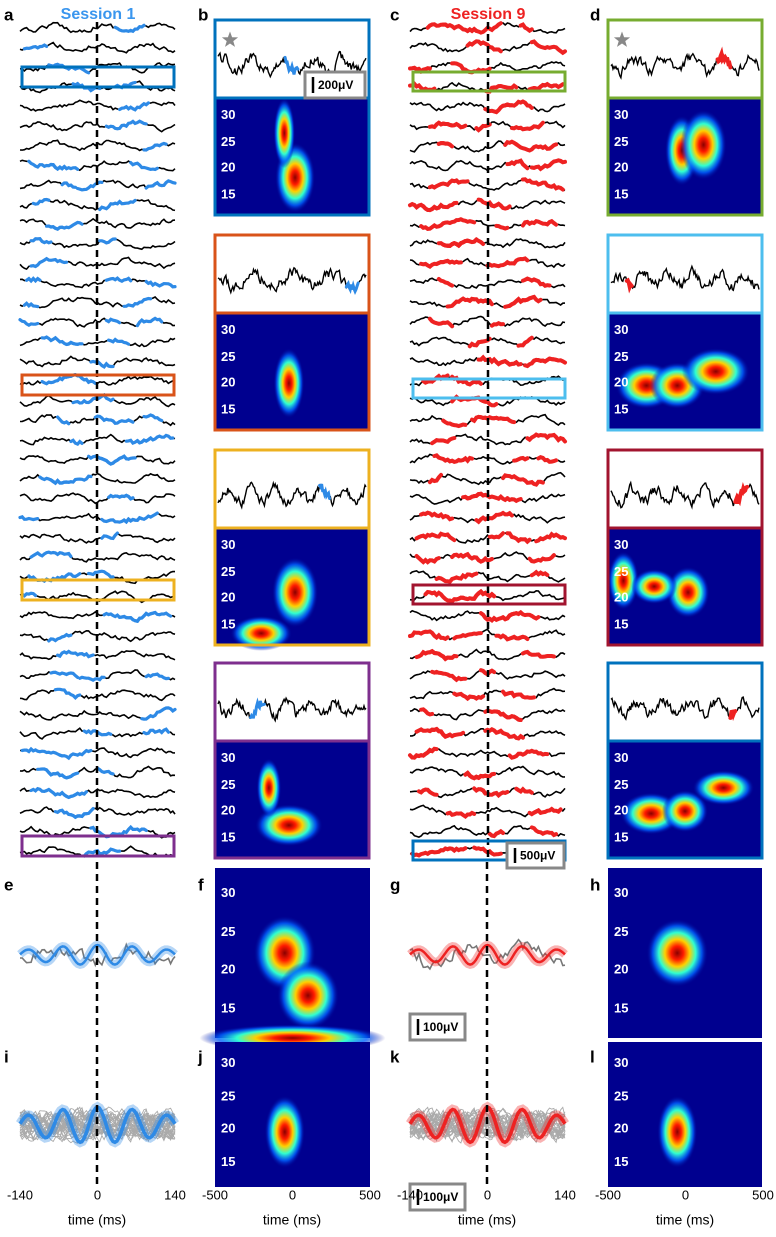 The width and height of the screenshot is (776, 1237). Describe the element at coordinates (6, 1056) in the screenshot. I see `panel-label: i` at that location.